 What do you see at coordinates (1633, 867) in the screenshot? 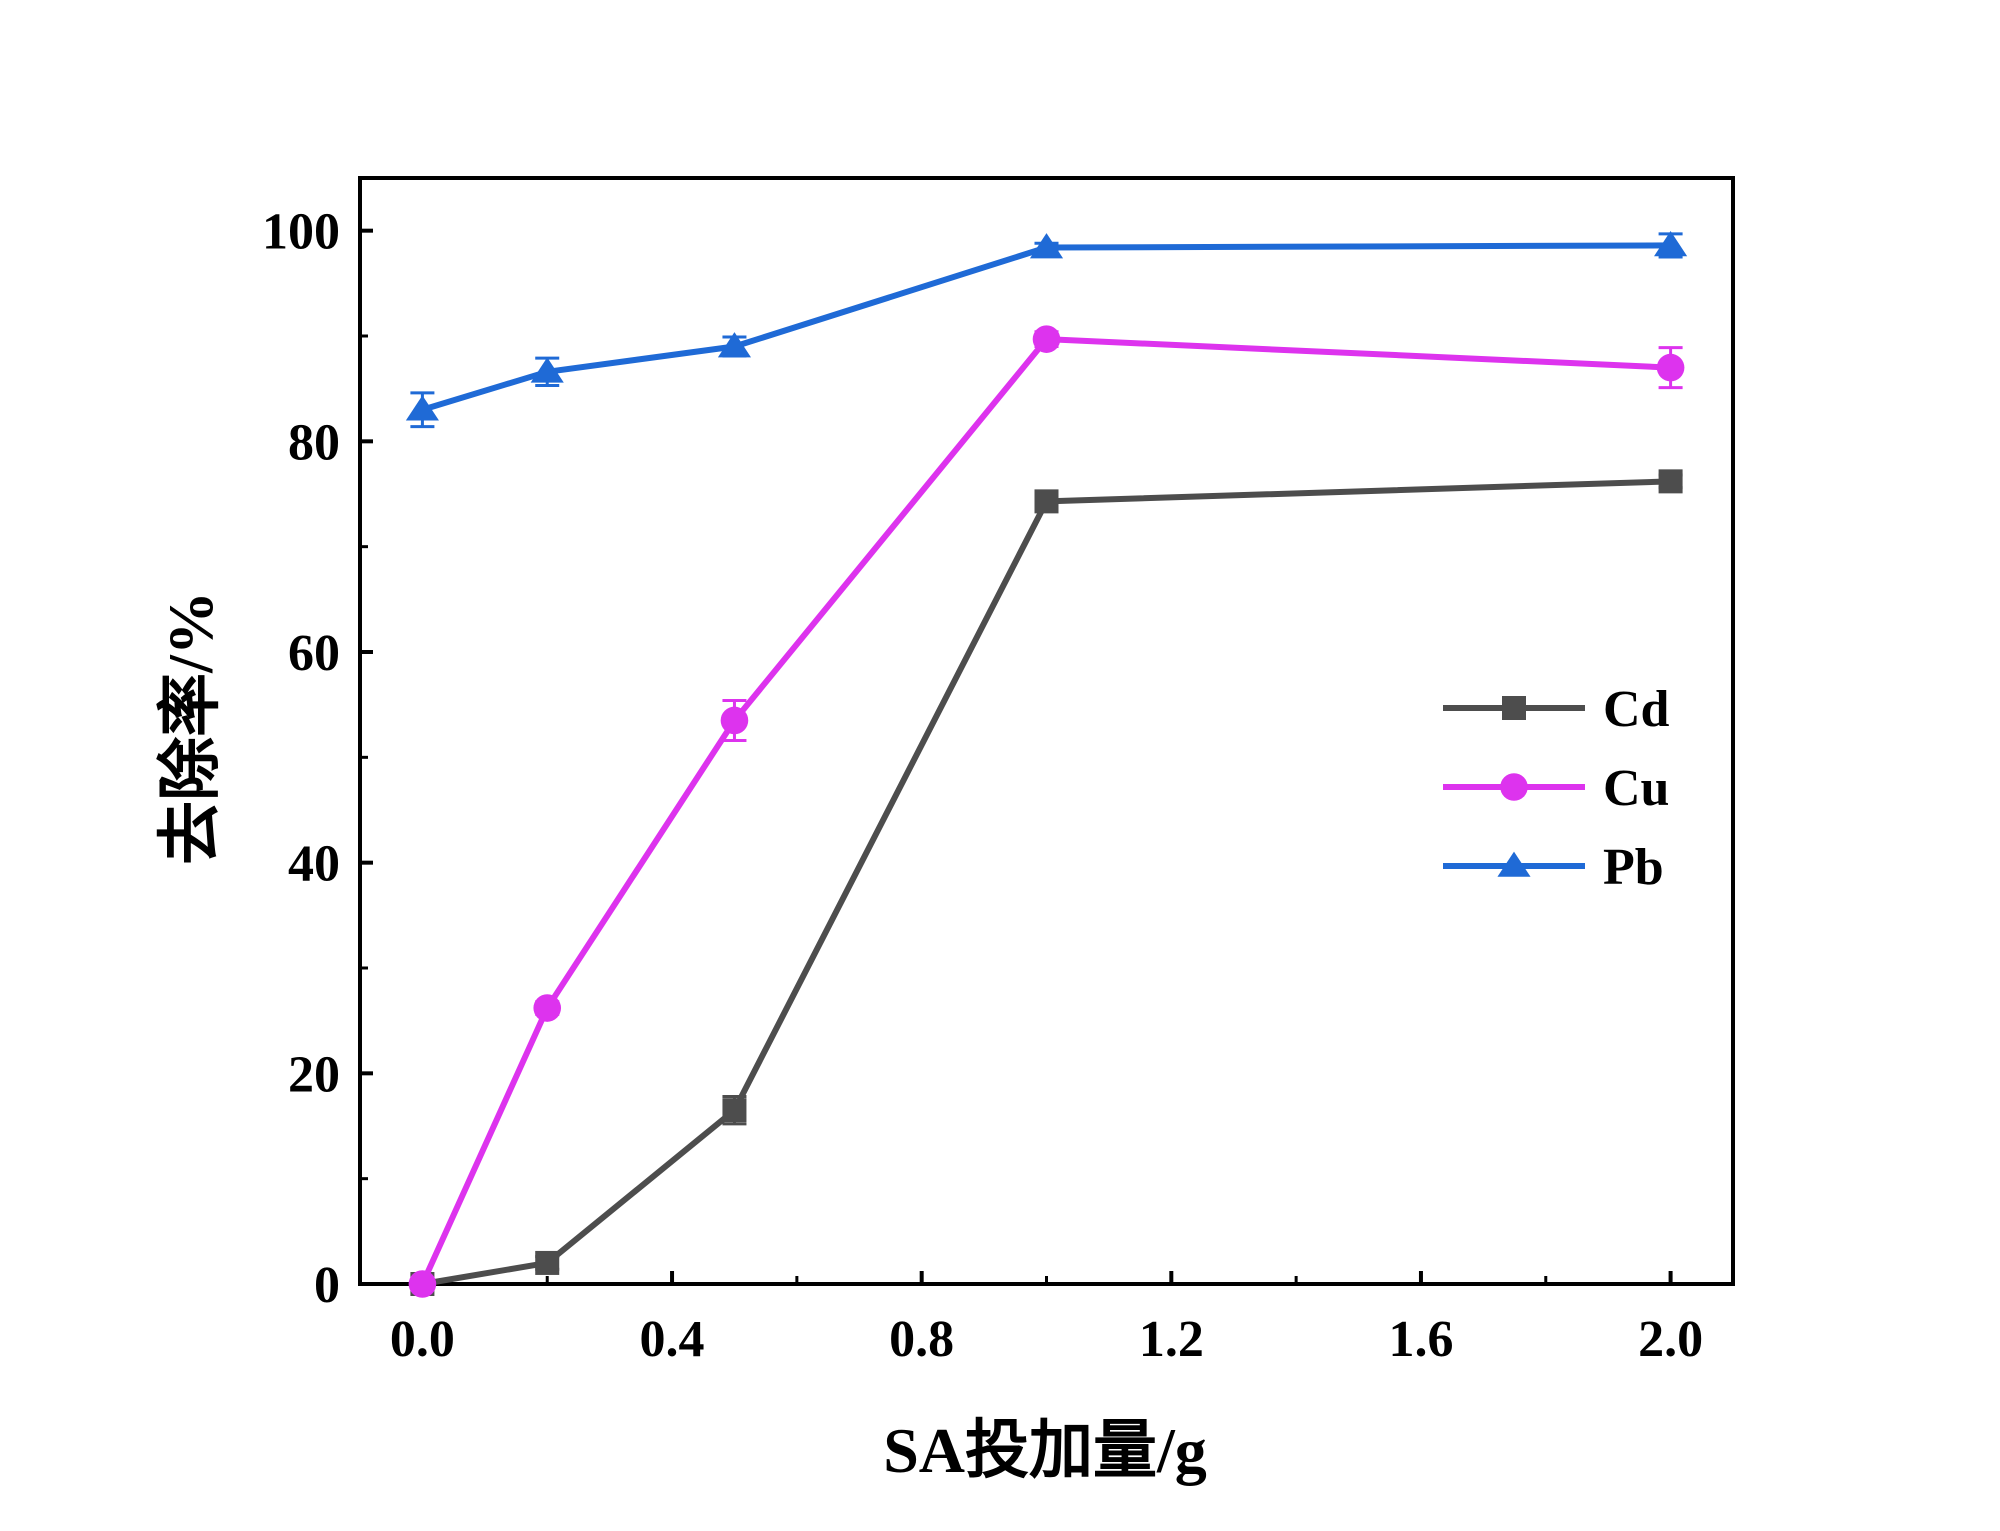
I see `legend-label-pb: Pb` at bounding box center [1633, 867].